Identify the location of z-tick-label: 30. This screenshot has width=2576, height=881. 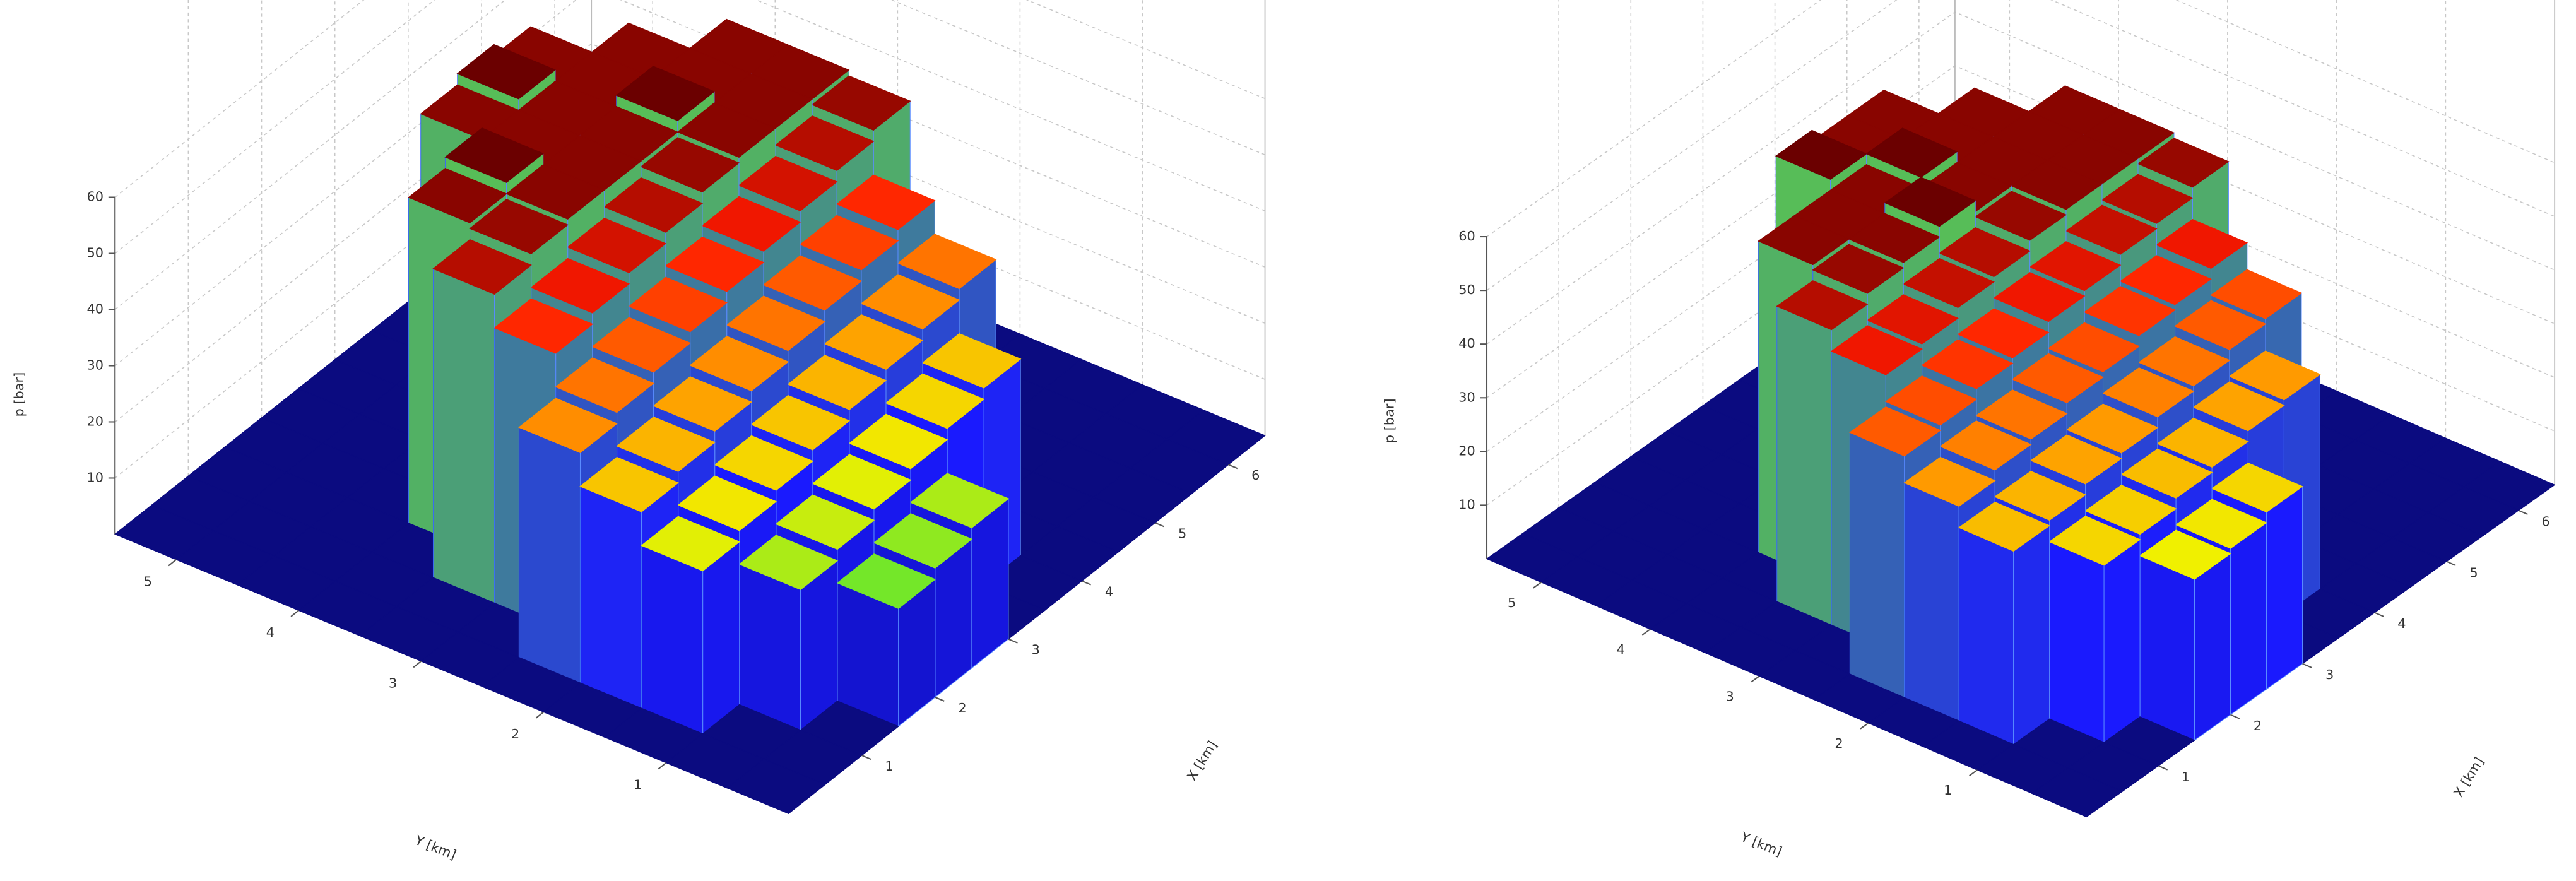
(95, 364).